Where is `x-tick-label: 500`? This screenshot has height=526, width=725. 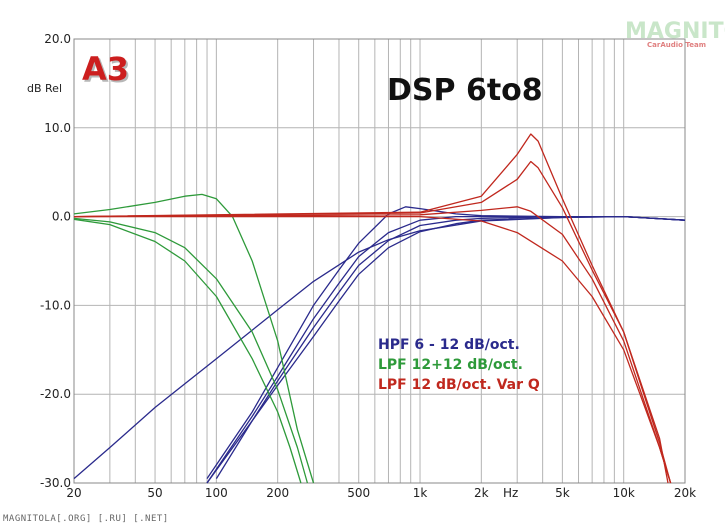 x-tick-label: 500 is located at coordinates (358, 493).